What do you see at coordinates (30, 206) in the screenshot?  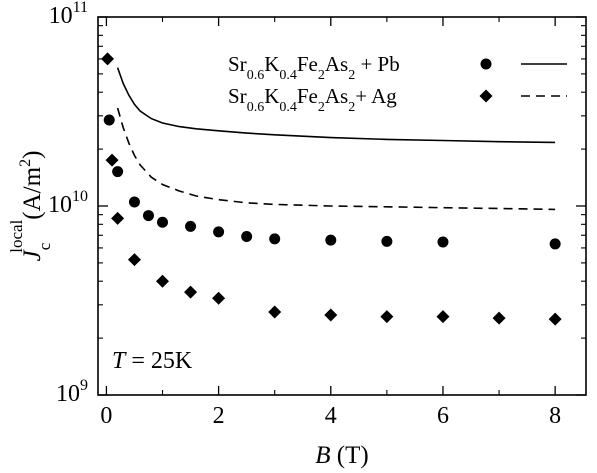 I see `y-axis-label: Jclocal(A/m2)` at bounding box center [30, 206].